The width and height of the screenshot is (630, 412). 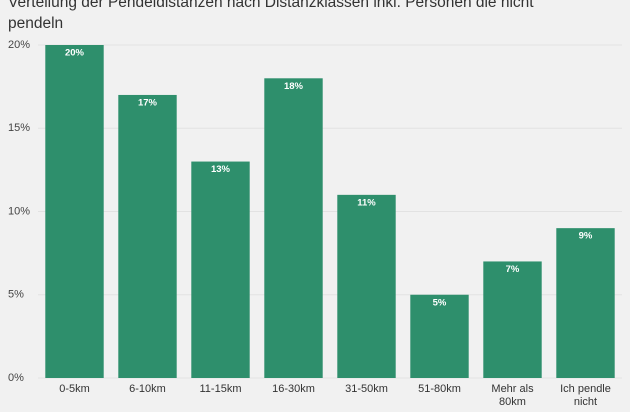 I want to click on x-tick-label-box: 51-80km, so click(x=439, y=389).